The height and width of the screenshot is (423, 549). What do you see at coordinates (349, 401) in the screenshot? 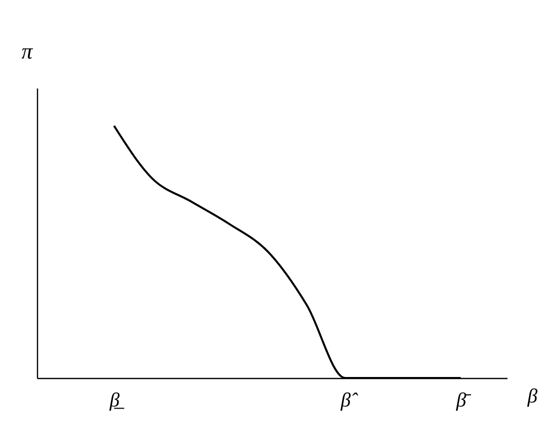
I see `x-tick-label: β̂` at bounding box center [349, 401].